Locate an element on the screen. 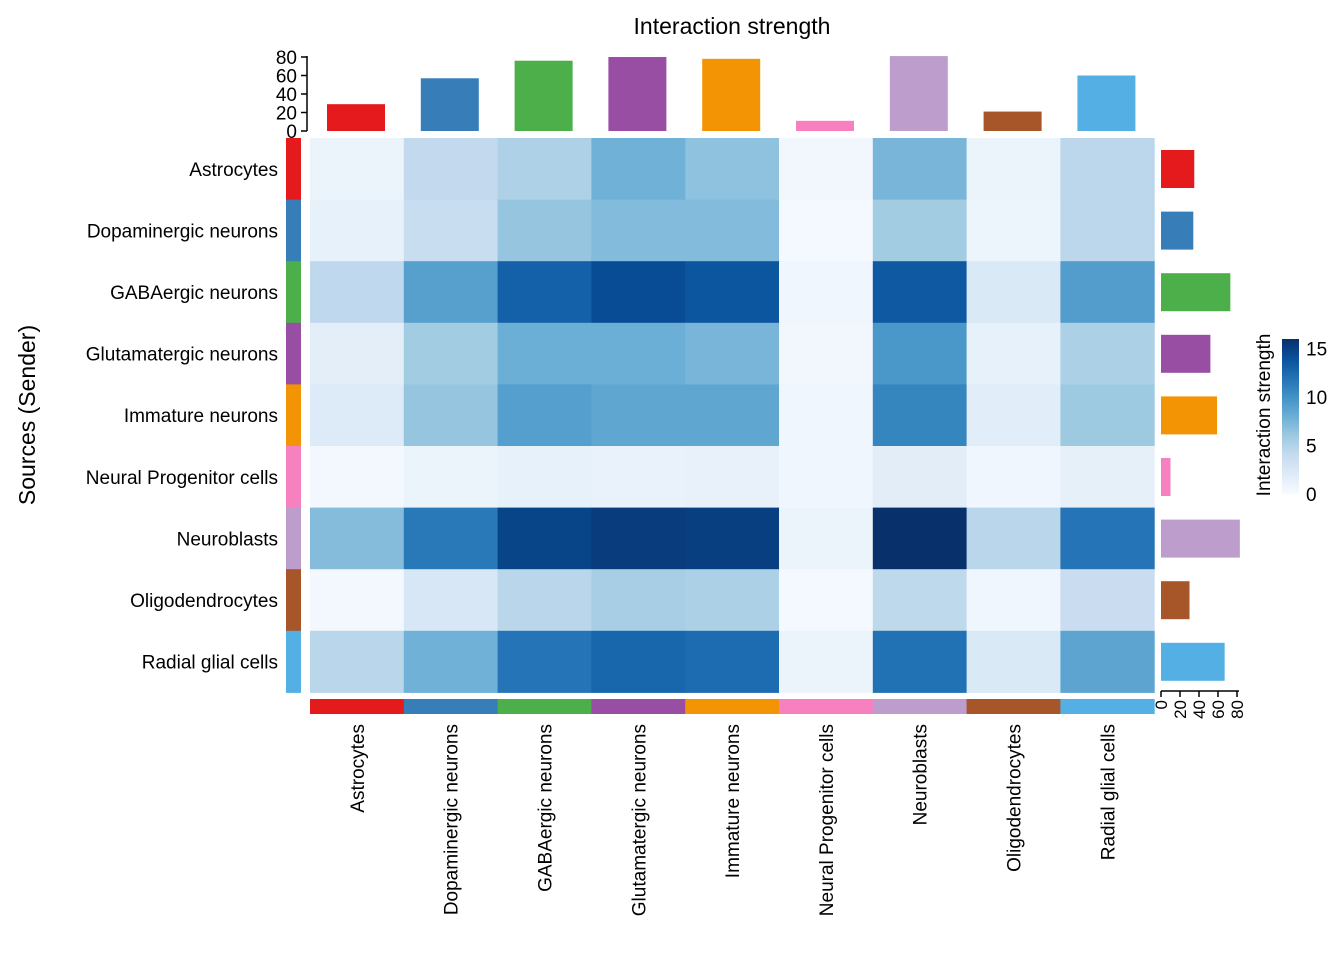 The height and width of the screenshot is (960, 1344). heatmap-cell-dopaminergic-neurons-to-neural-progenitor-cells is located at coordinates (826, 230).